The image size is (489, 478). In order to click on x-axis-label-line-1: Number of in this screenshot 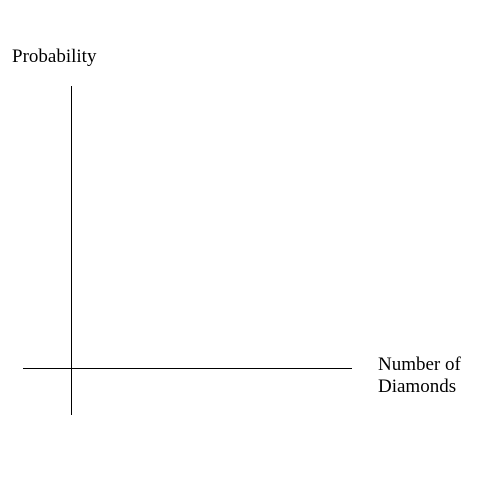, I will do `click(419, 364)`.